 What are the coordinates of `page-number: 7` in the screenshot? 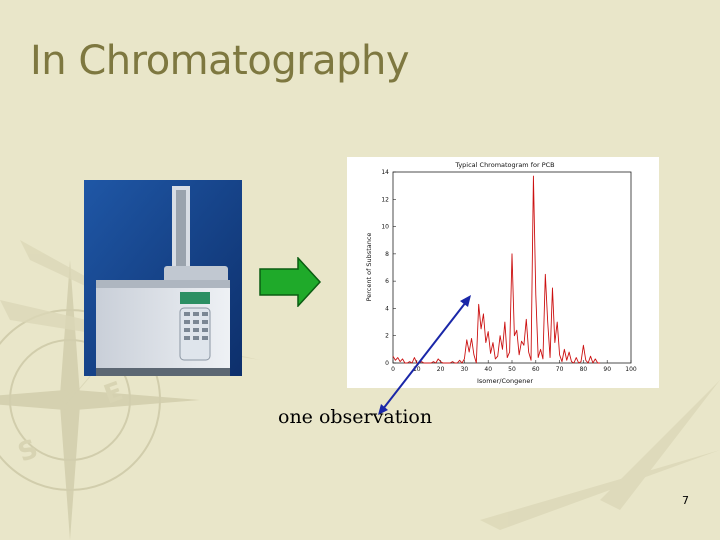 It's located at (685, 500).